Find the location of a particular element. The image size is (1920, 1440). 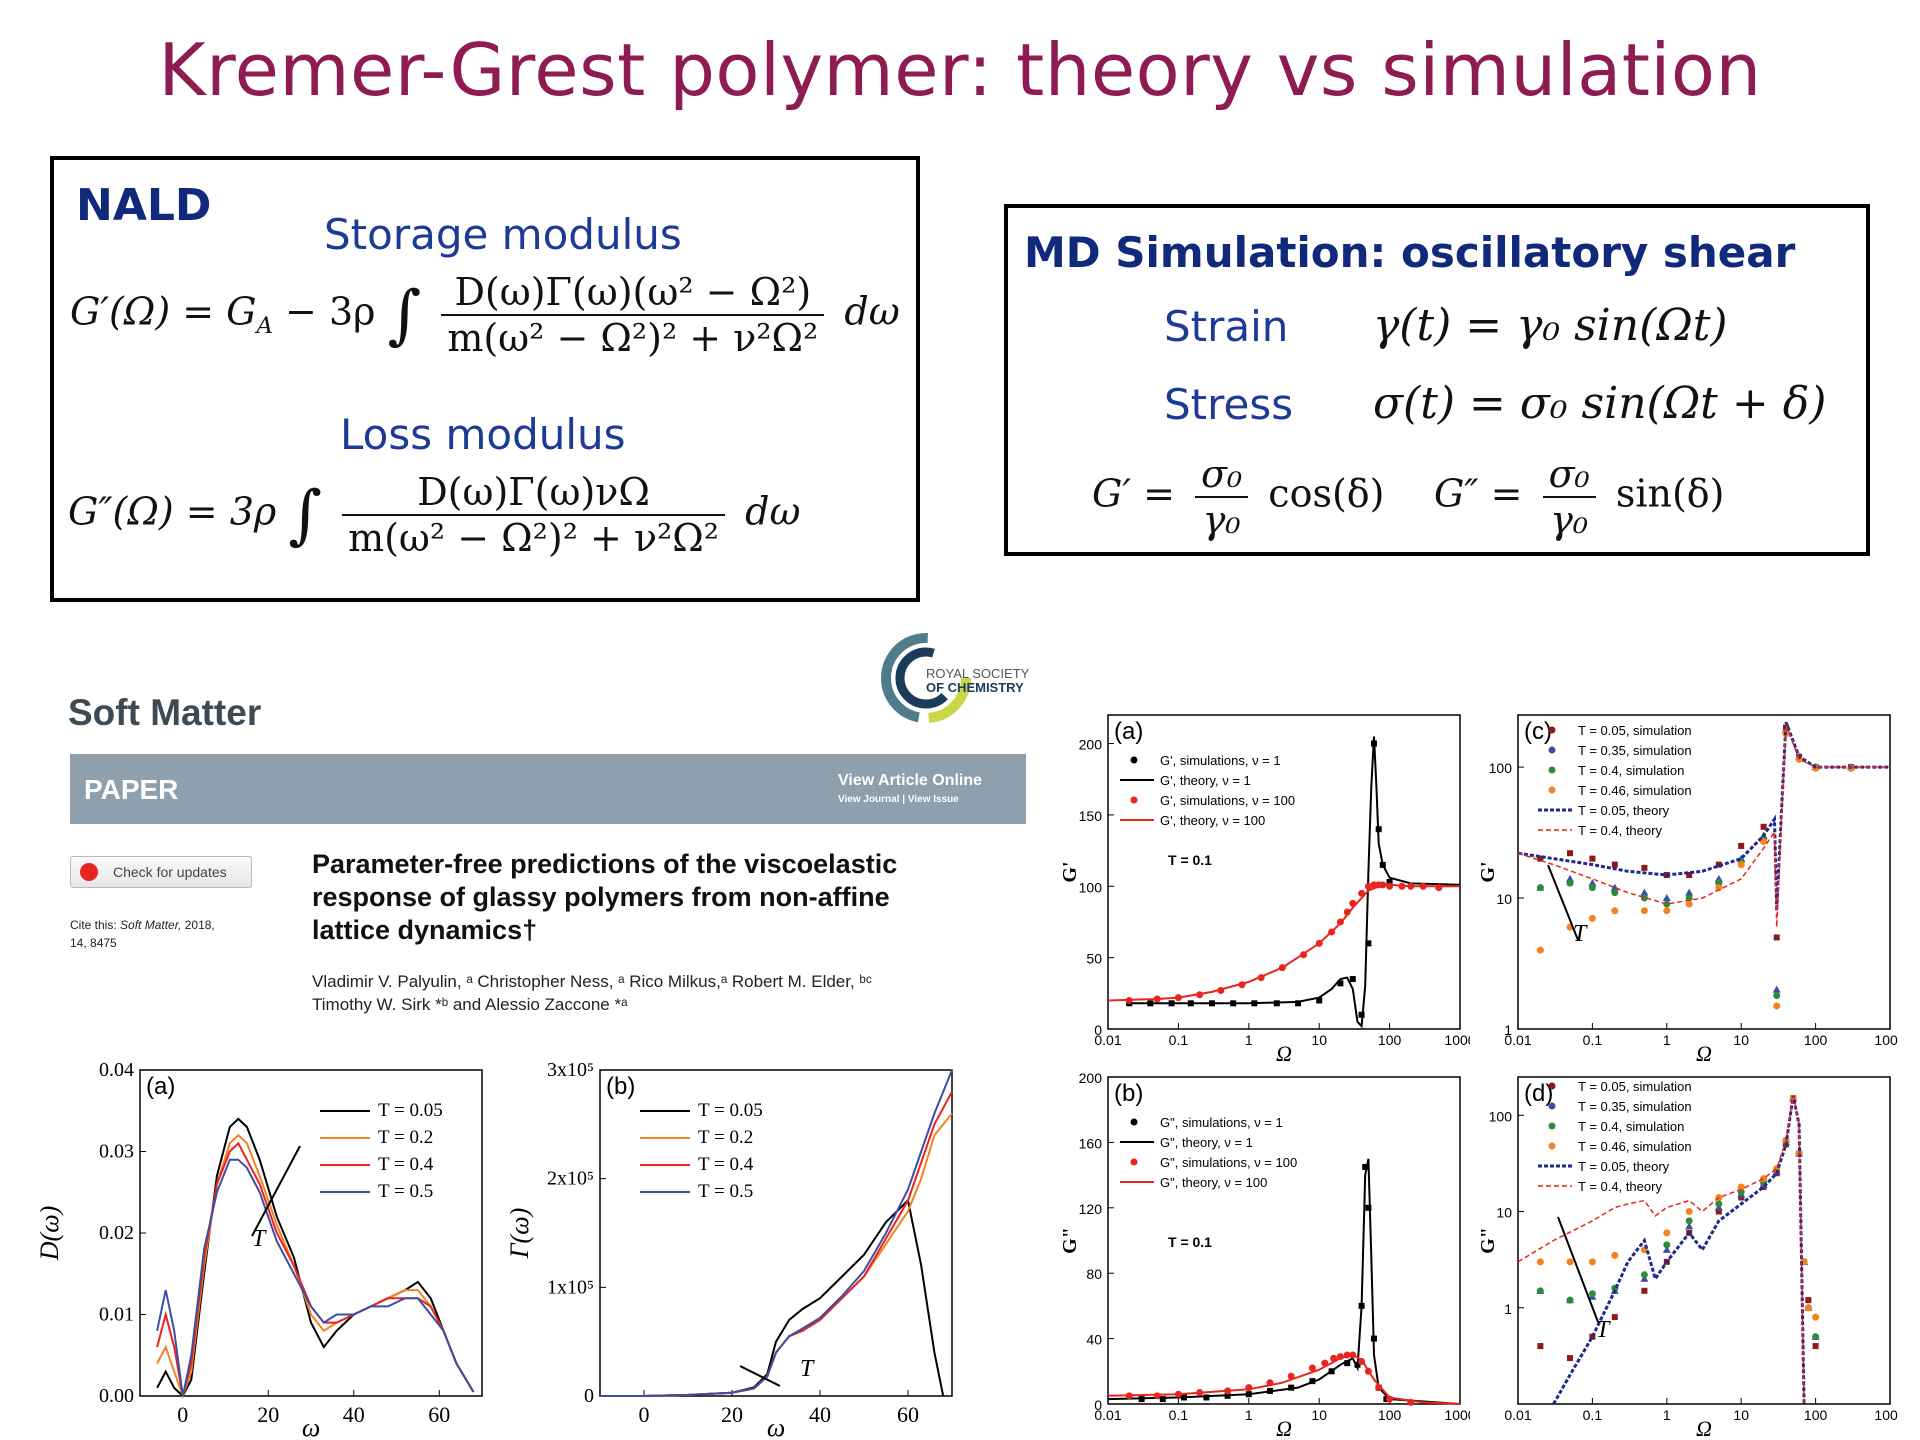

panel-label: (c) is located at coordinates (1538, 731).